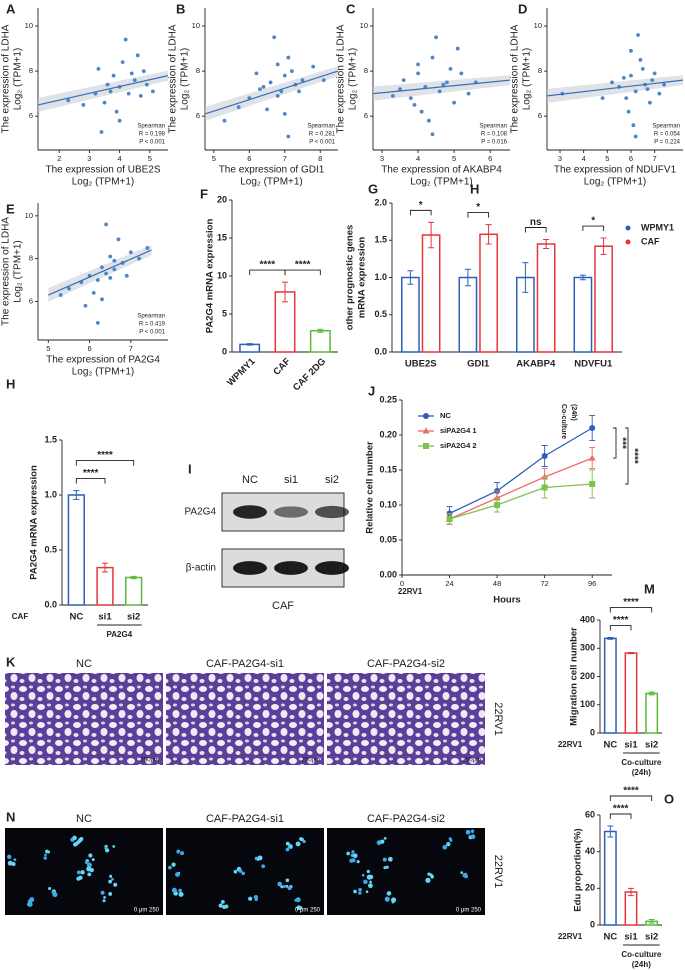 This screenshot has height=970, width=685. I want to click on series-line, so click(521, 488).